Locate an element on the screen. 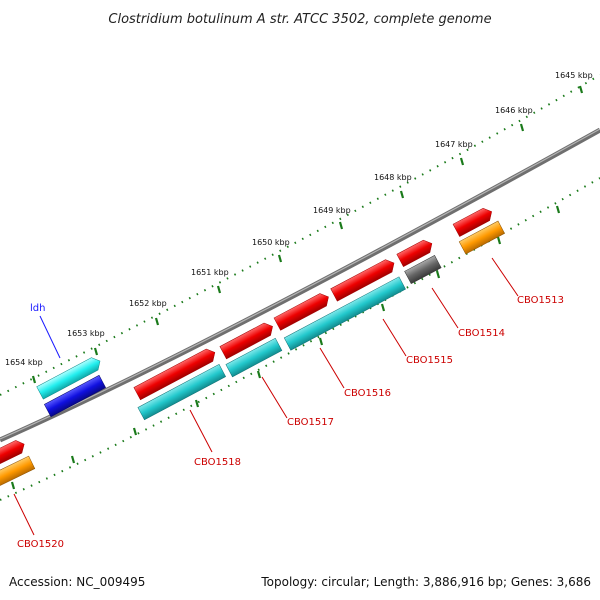 The image size is (600, 600). cds-cbo1518 is located at coordinates (182, 392).